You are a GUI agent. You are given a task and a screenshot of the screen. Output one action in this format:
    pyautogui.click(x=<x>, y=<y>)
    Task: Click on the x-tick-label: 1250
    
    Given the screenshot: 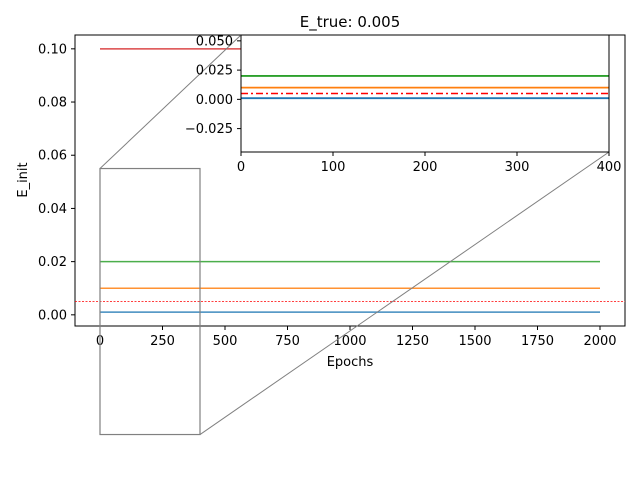 What is the action you would take?
    pyautogui.click(x=412, y=341)
    